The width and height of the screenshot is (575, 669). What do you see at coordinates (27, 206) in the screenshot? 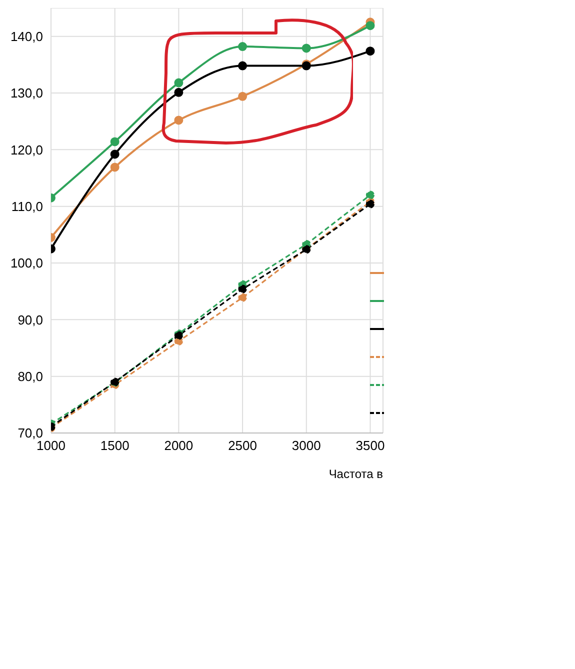
I see `y-tick-label: 110,0` at bounding box center [27, 206].